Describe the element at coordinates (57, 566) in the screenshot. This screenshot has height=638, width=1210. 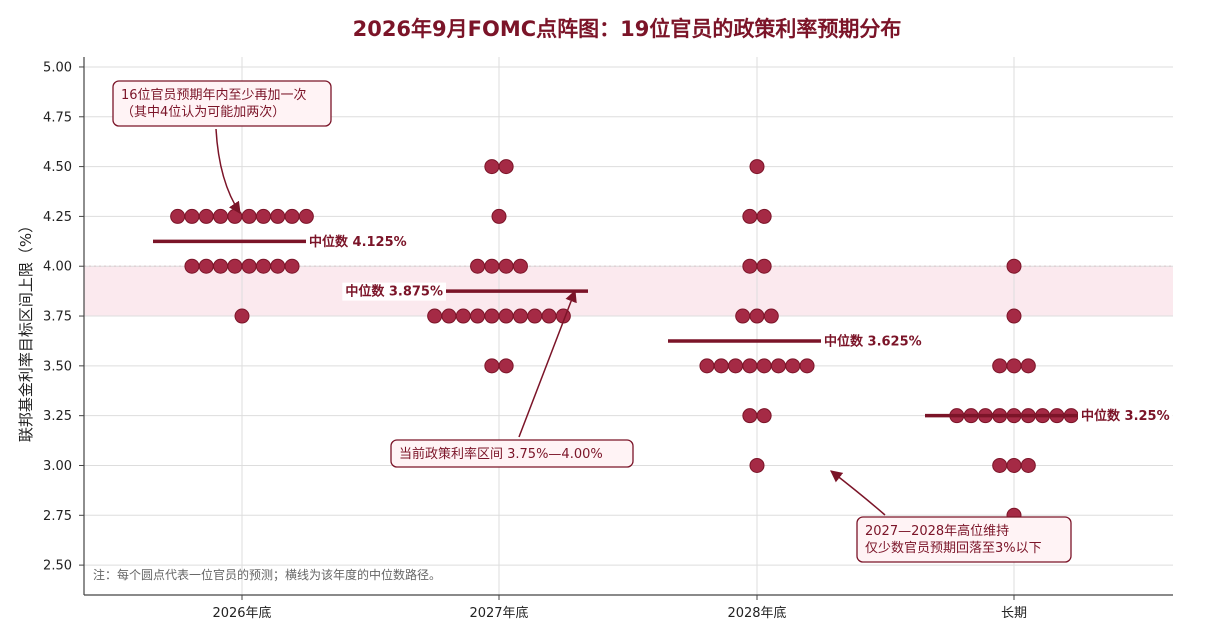
I see `y-tick-label: 2.50` at that location.